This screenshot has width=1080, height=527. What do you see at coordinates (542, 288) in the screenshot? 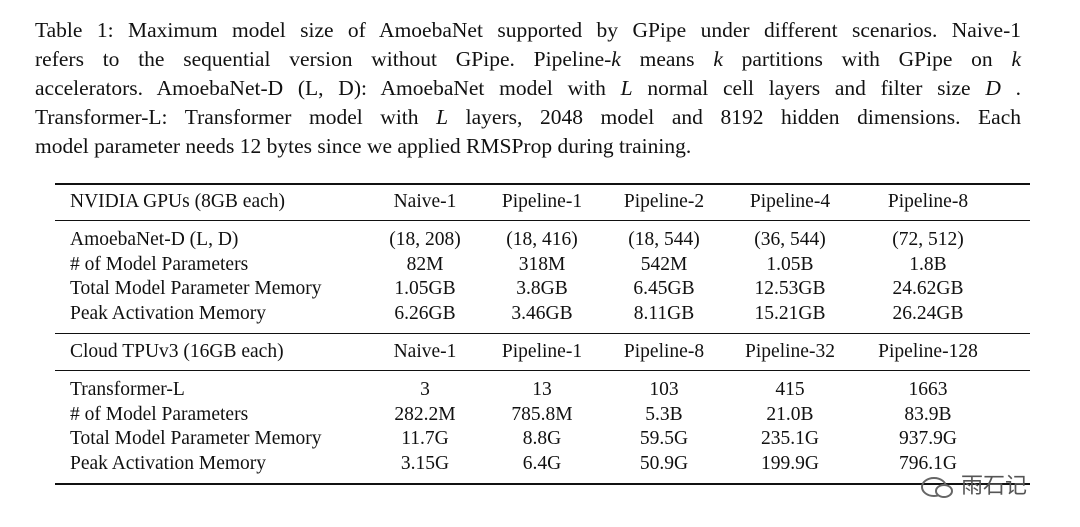
I see `table-cell: 3.8GB` at bounding box center [542, 288].